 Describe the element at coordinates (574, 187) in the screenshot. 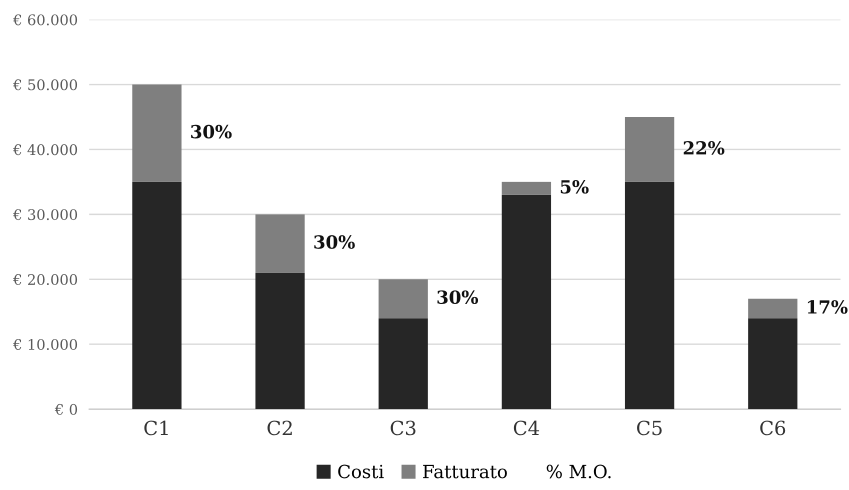

I see `annotation: 5%` at that location.